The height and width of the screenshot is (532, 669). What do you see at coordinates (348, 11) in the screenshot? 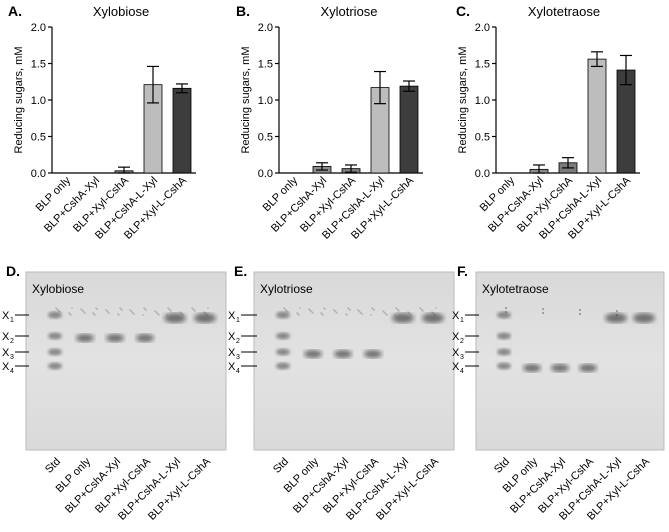
I see `chart-title: Xylotriose` at bounding box center [348, 11].